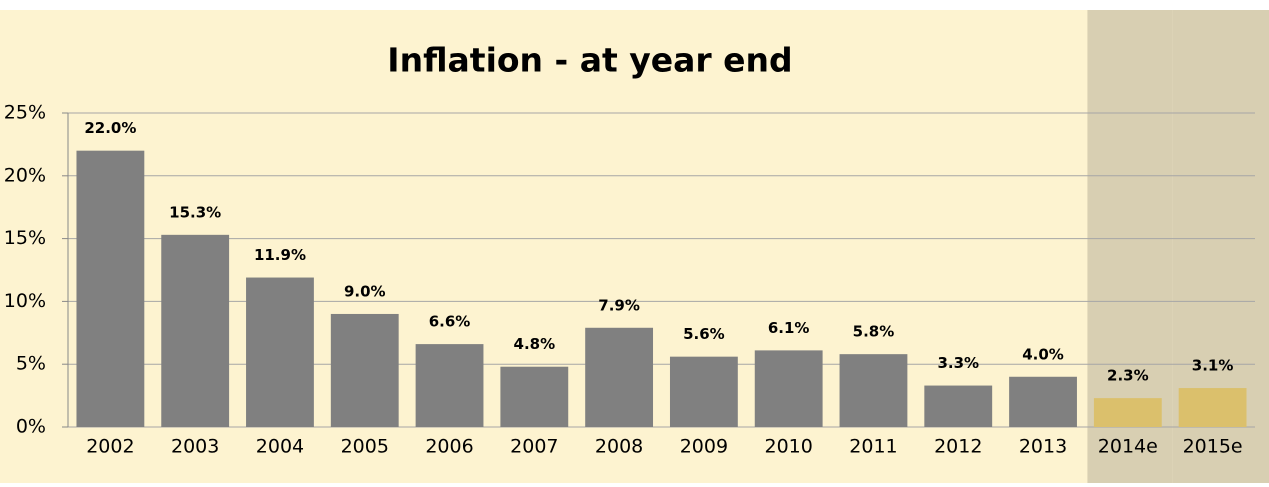 The image size is (1269, 487). What do you see at coordinates (1043, 447) in the screenshot?
I see `x-tick-label: 2013` at bounding box center [1043, 447].